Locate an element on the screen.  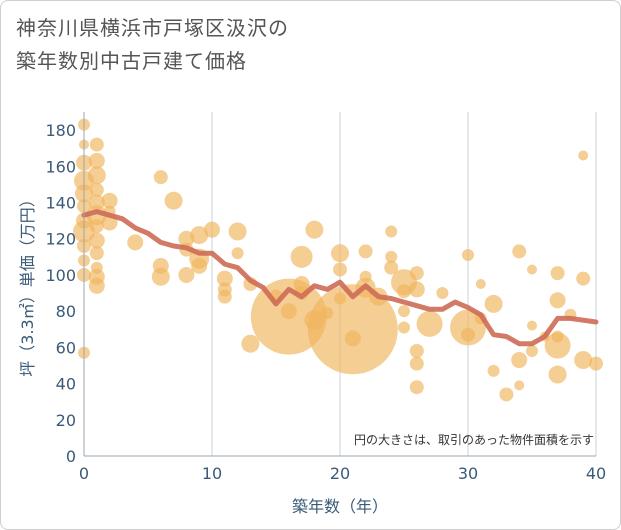
x-tick-label: 0 is located at coordinates (84, 473).